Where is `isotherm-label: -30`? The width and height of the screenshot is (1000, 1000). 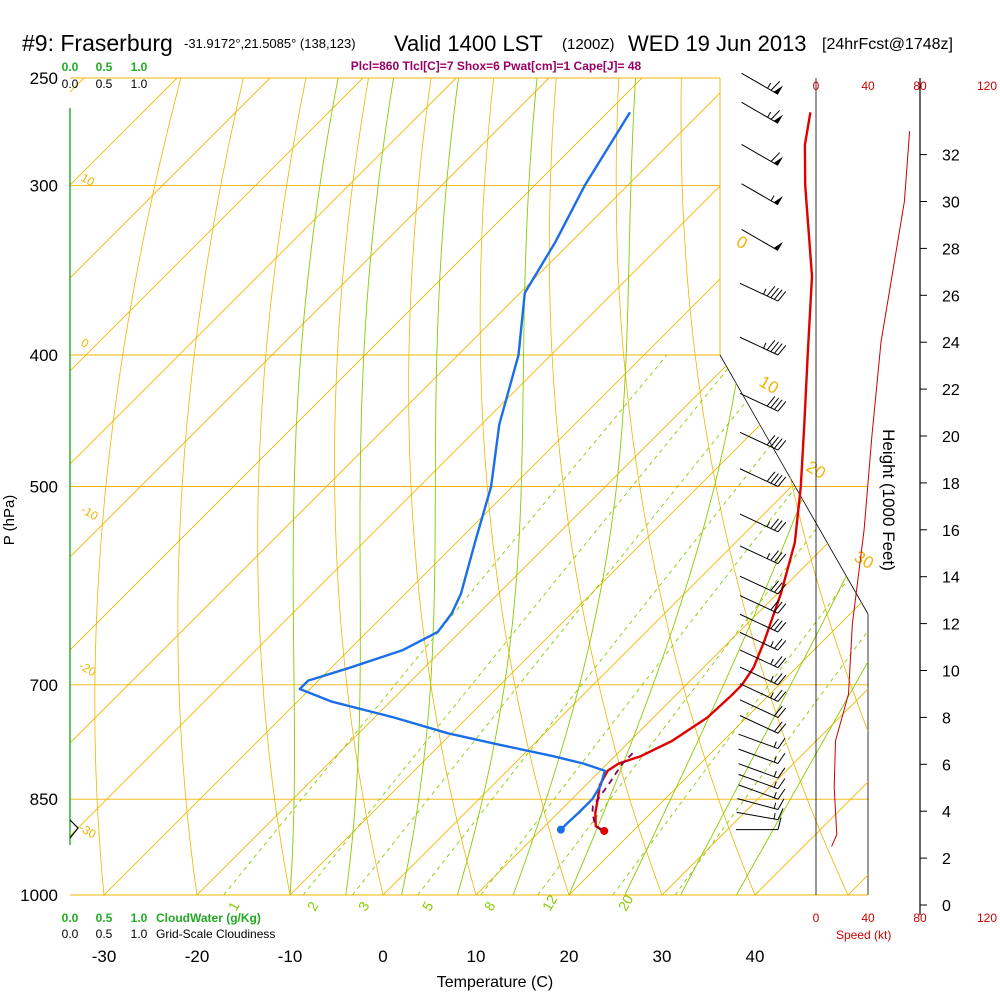 isotherm-label: -30 is located at coordinates (88, 830).